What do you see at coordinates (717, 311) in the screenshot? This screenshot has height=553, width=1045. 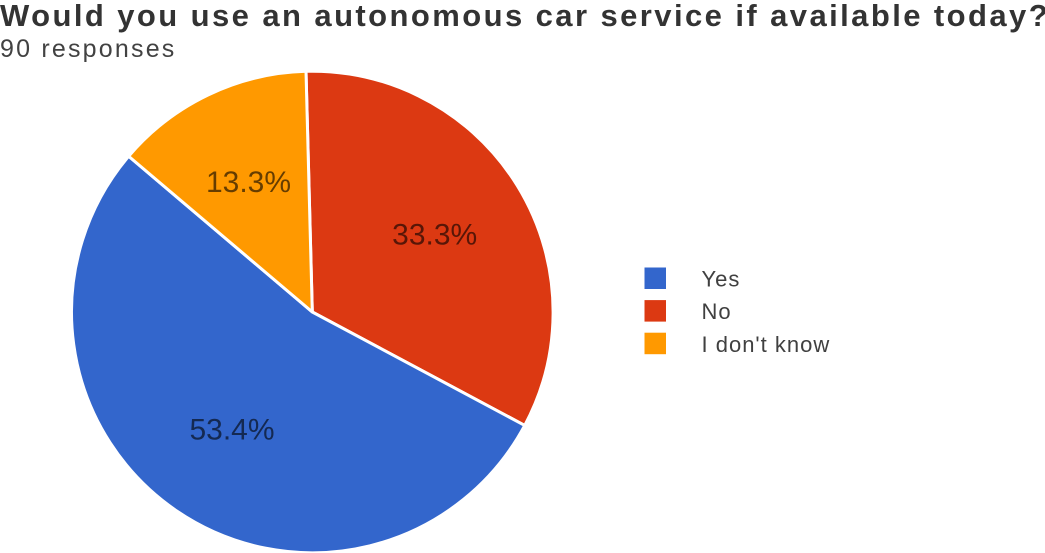 I see `svg-text: No` at bounding box center [717, 311].